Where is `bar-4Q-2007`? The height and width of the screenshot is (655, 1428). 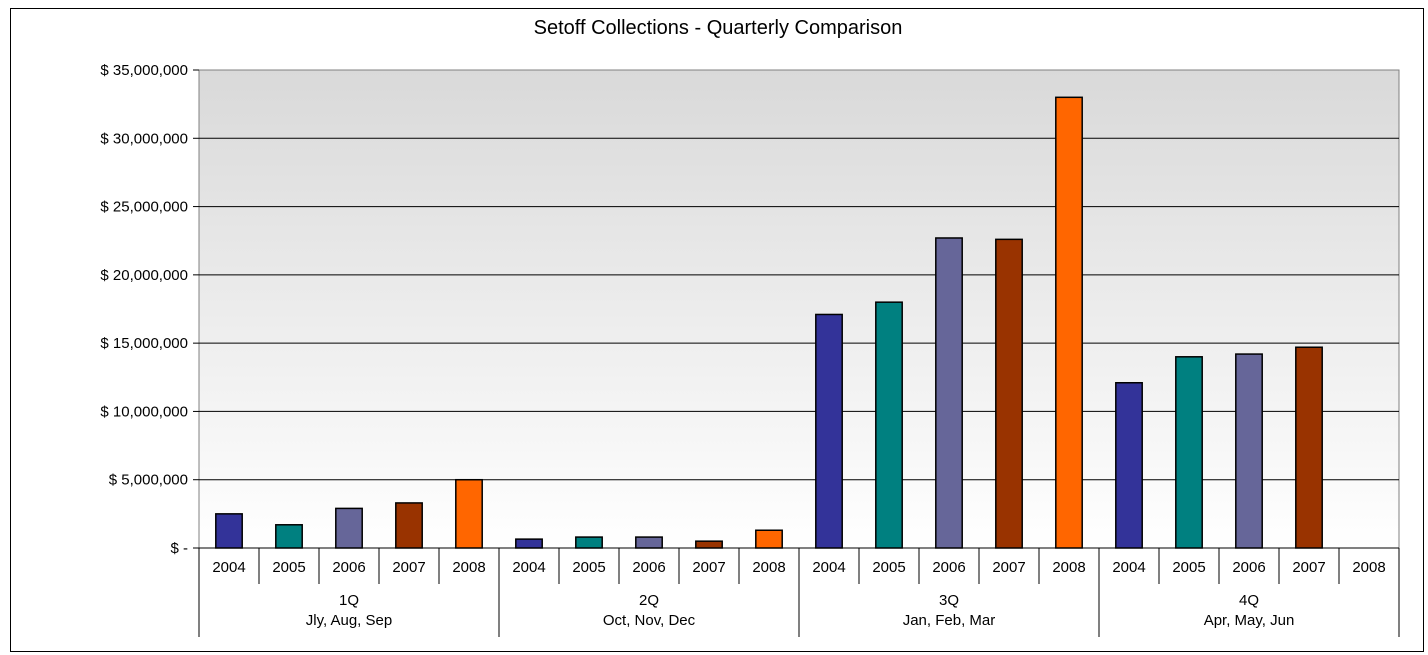
bar-4Q-2007 is located at coordinates (1309, 447).